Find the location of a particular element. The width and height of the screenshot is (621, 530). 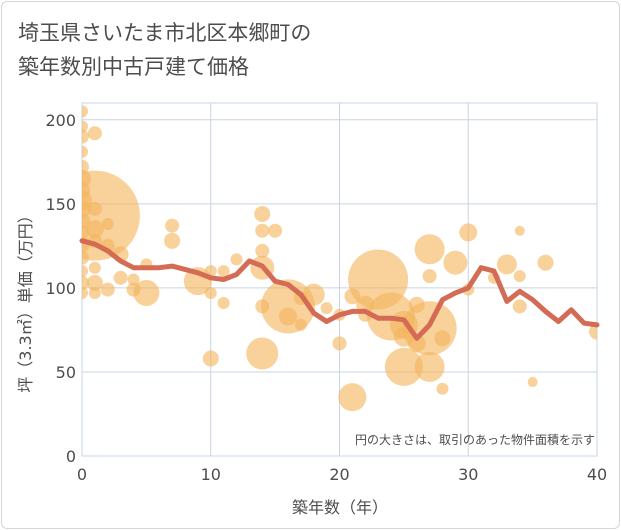

y-tick-label: 100 is located at coordinates (60, 288).